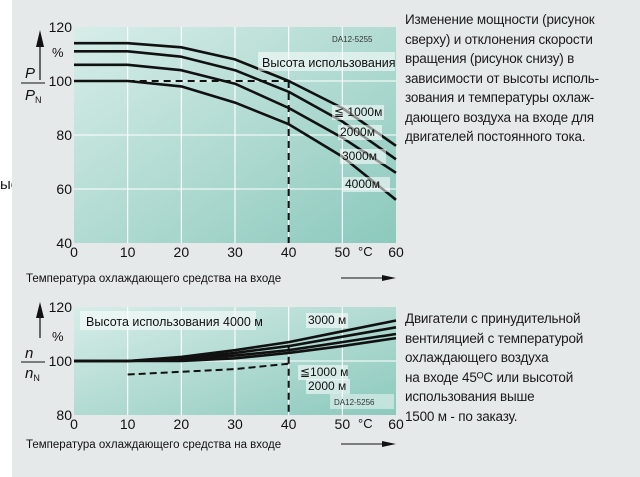 The width and height of the screenshot is (640, 477). Describe the element at coordinates (365, 423) in the screenshot. I see `speed-x-unit: °C` at that location.